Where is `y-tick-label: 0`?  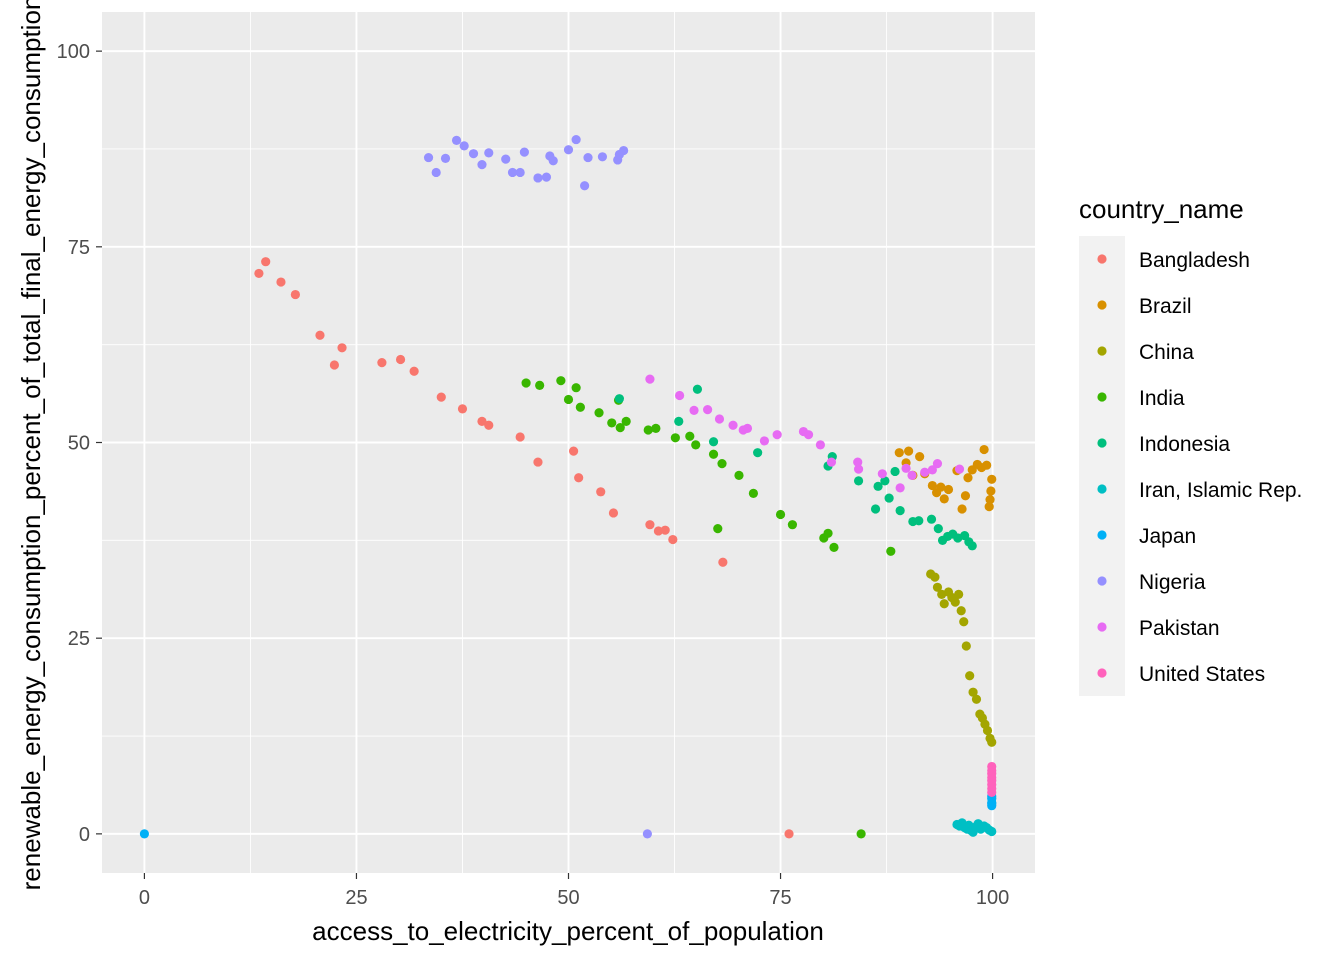
y-tick-label: 0 is located at coordinates (84, 835).